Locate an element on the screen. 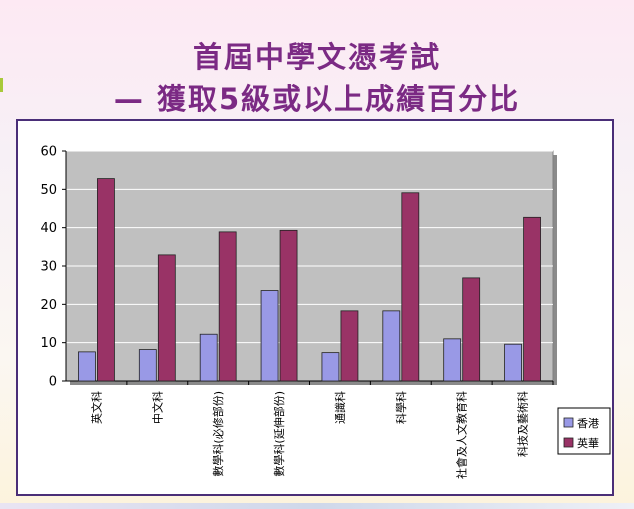  y-tick-label: 20 is located at coordinates (48, 305).